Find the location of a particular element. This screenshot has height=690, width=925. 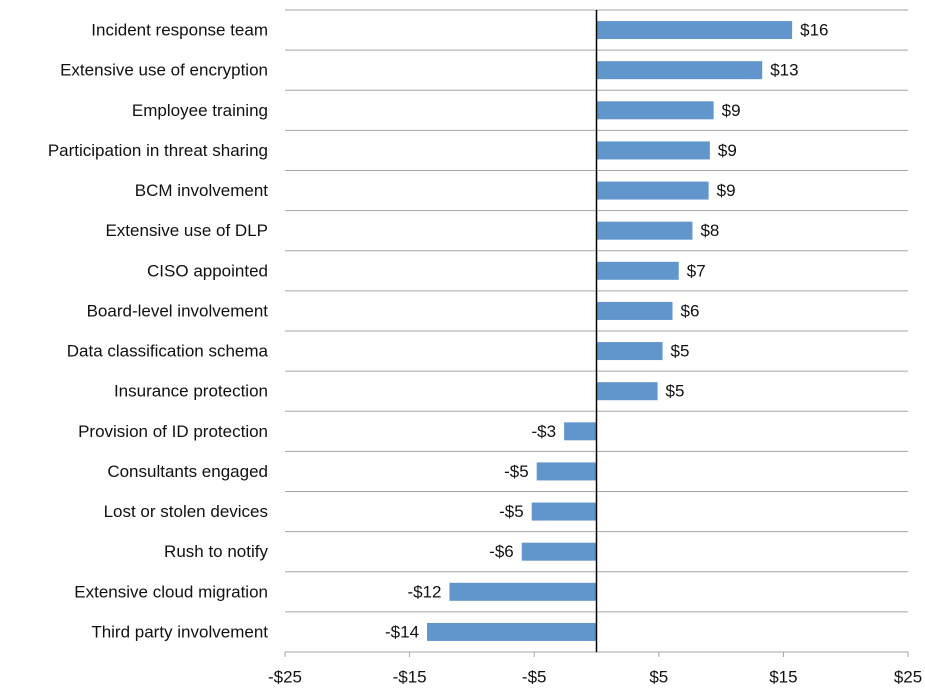

y-tick-label: Insurance protection is located at coordinates (191, 391).